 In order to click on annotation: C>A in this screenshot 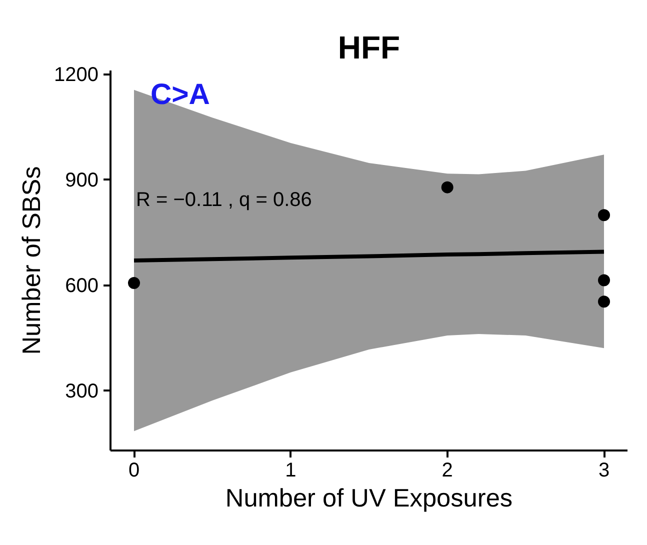, I will do `click(180, 94)`.